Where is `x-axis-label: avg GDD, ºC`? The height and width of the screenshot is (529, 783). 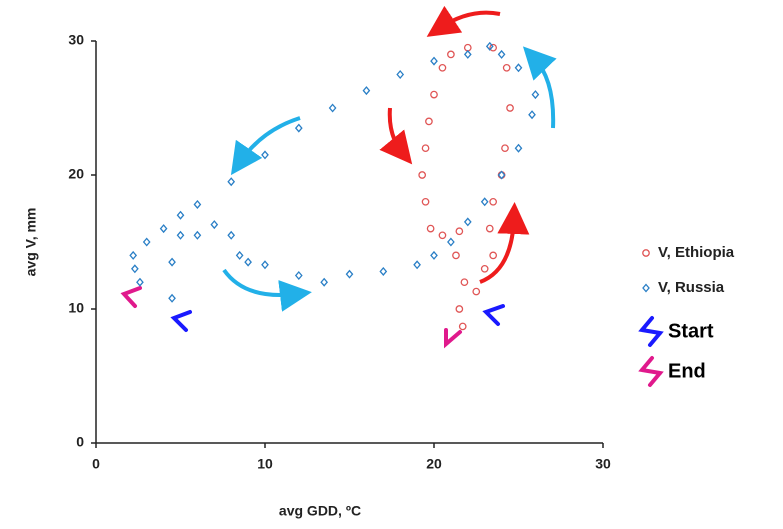 x-axis-label: avg GDD, ºC is located at coordinates (320, 511).